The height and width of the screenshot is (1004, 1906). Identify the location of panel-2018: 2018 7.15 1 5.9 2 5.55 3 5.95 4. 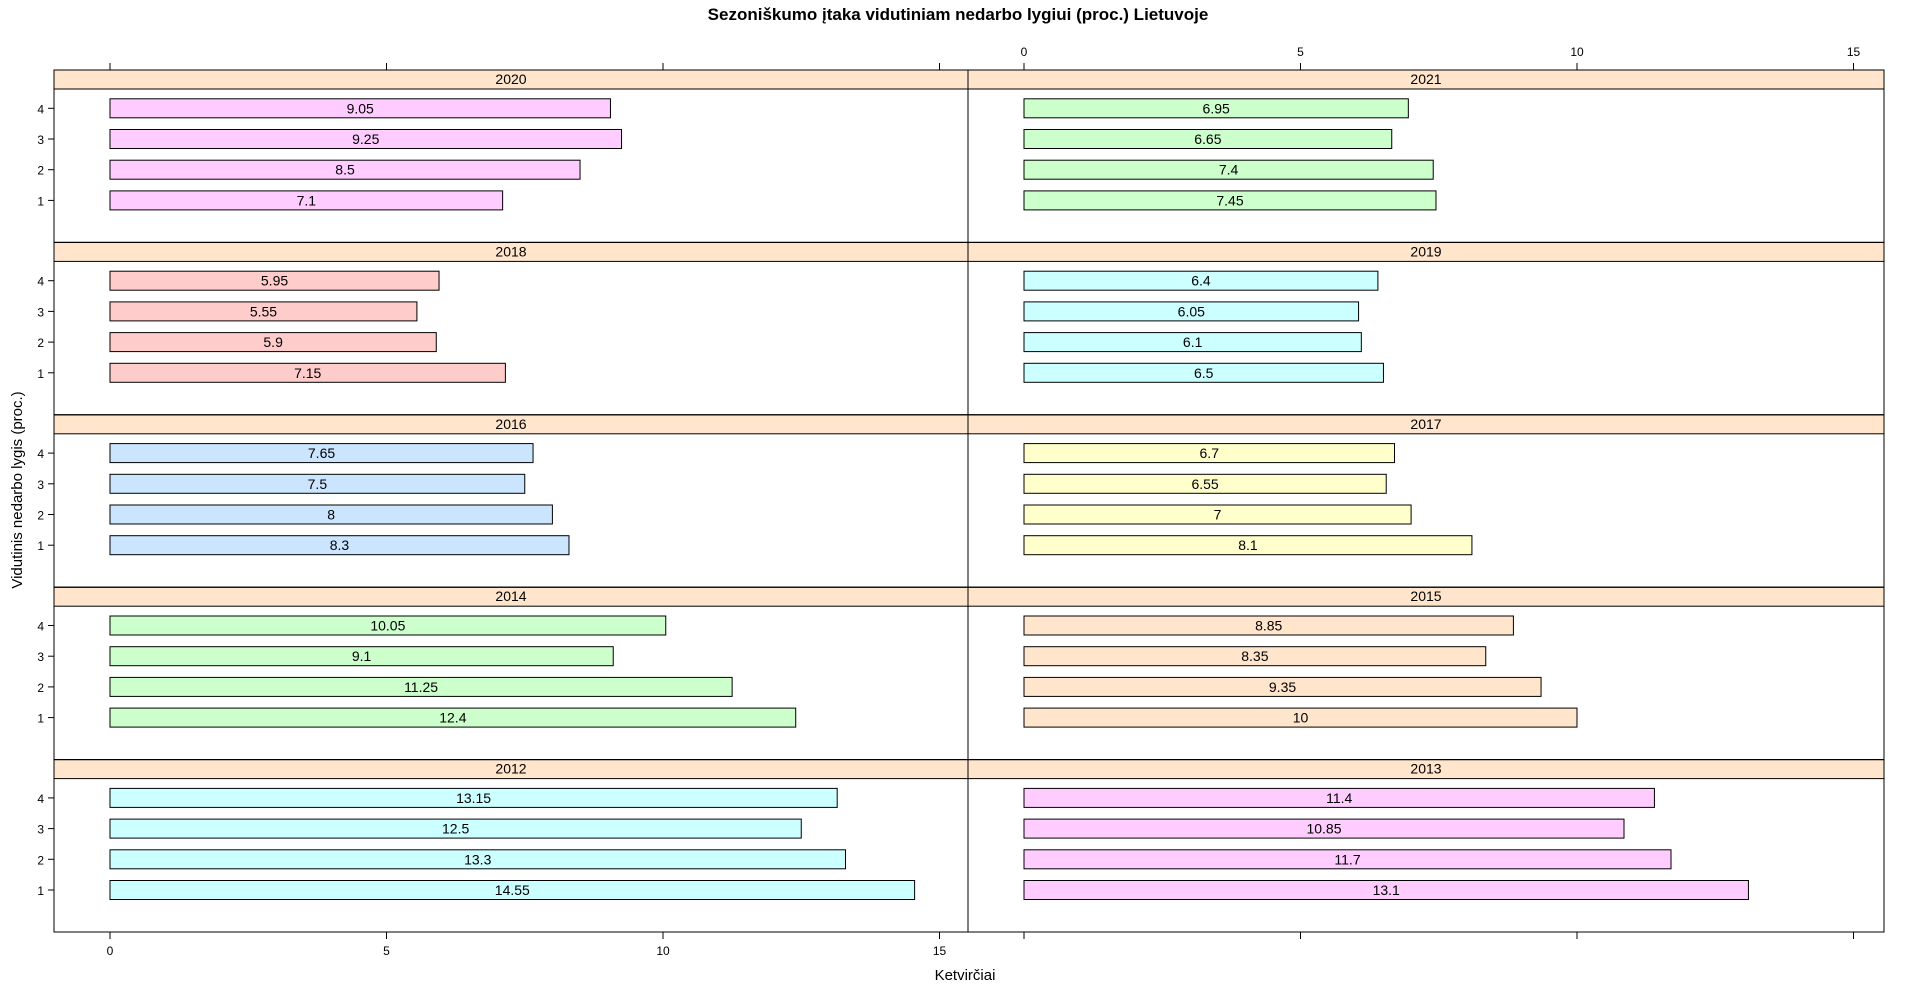
(503, 328).